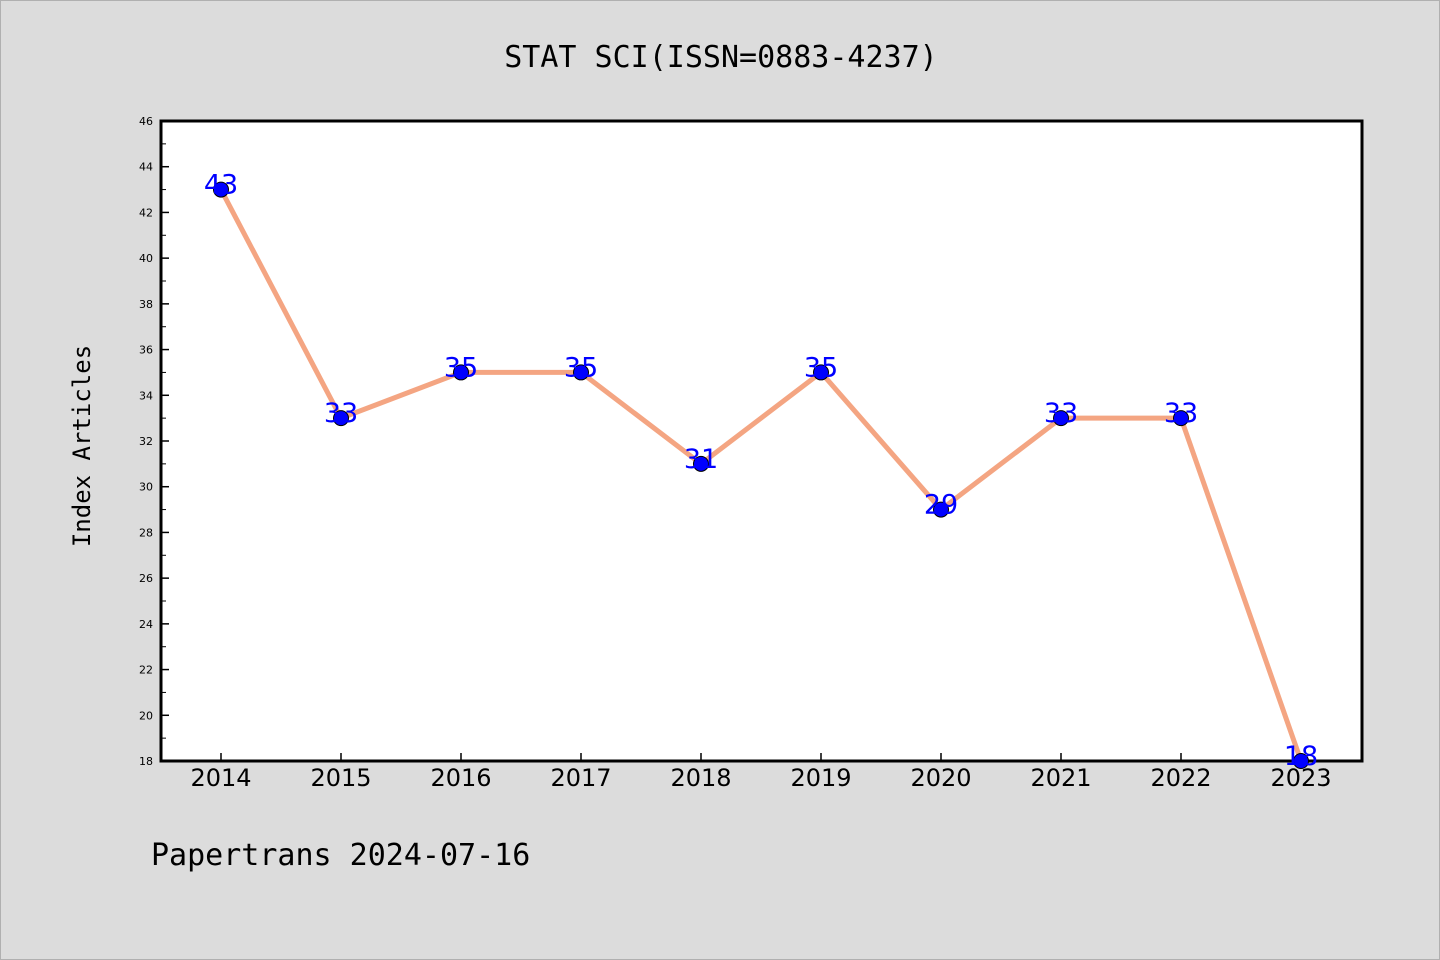  Describe the element at coordinates (340, 778) in the screenshot. I see `x-tick-label: 2015` at that location.